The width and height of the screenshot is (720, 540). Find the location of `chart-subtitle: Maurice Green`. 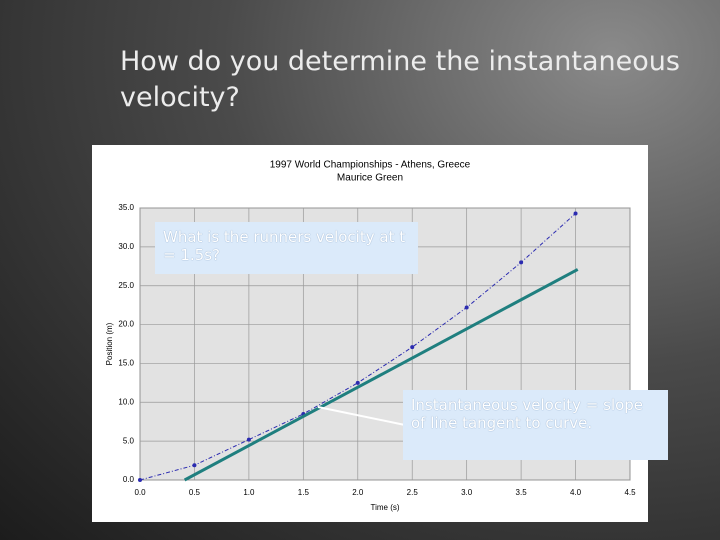

chart-subtitle: Maurice Green is located at coordinates (370, 178).